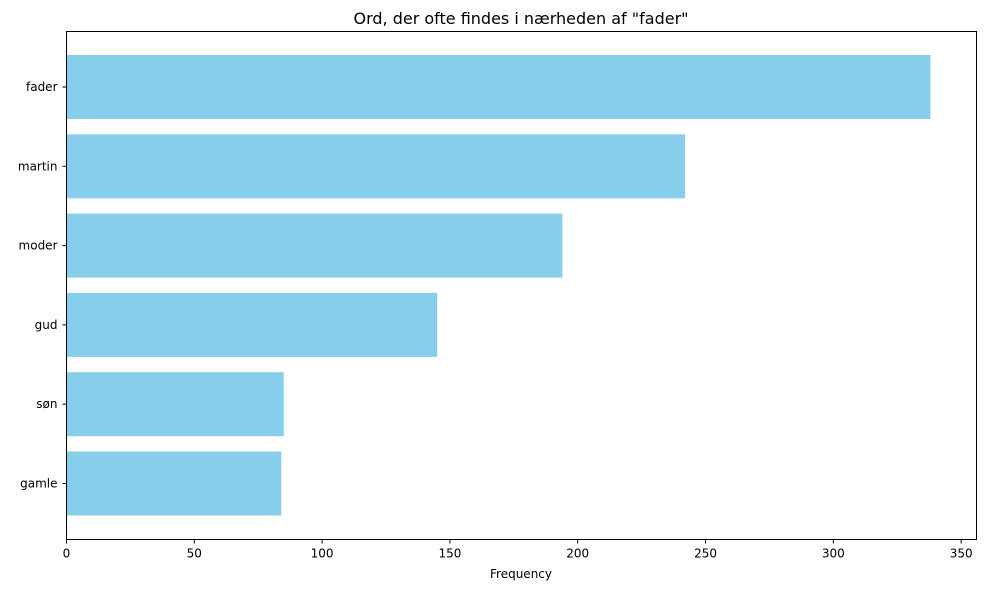 The width and height of the screenshot is (988, 590). What do you see at coordinates (38, 166) in the screenshot?
I see `y-tick-label: martin` at bounding box center [38, 166].